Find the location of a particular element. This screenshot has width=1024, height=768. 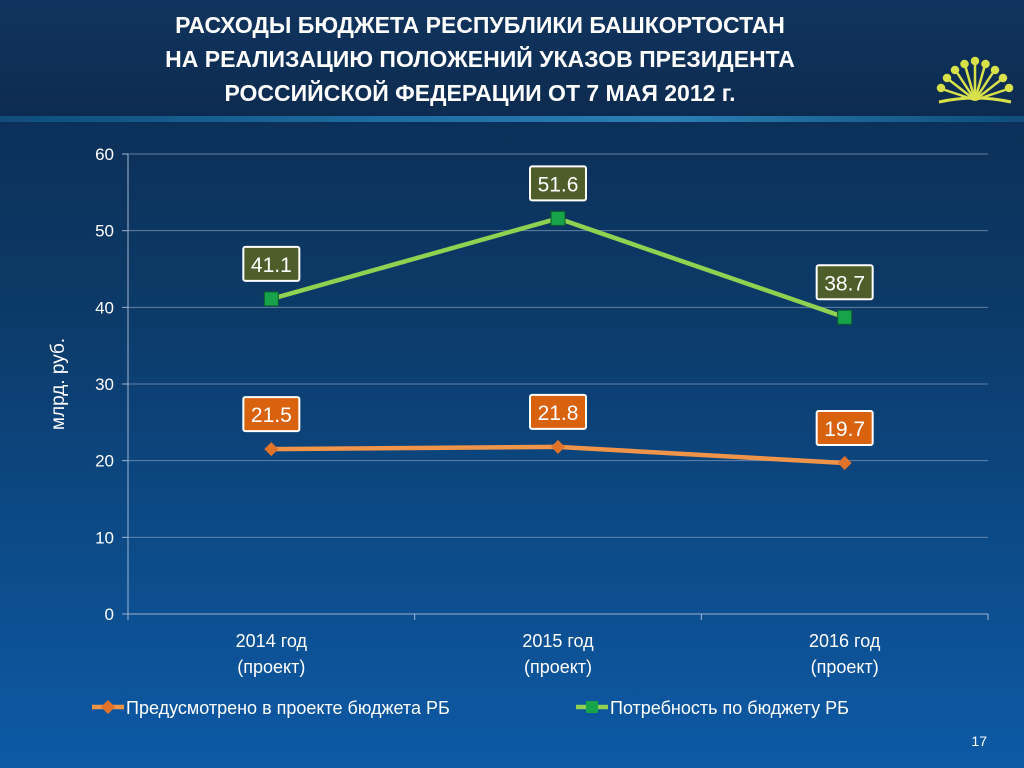

x-tick-label: 2016 год is located at coordinates (845, 641).